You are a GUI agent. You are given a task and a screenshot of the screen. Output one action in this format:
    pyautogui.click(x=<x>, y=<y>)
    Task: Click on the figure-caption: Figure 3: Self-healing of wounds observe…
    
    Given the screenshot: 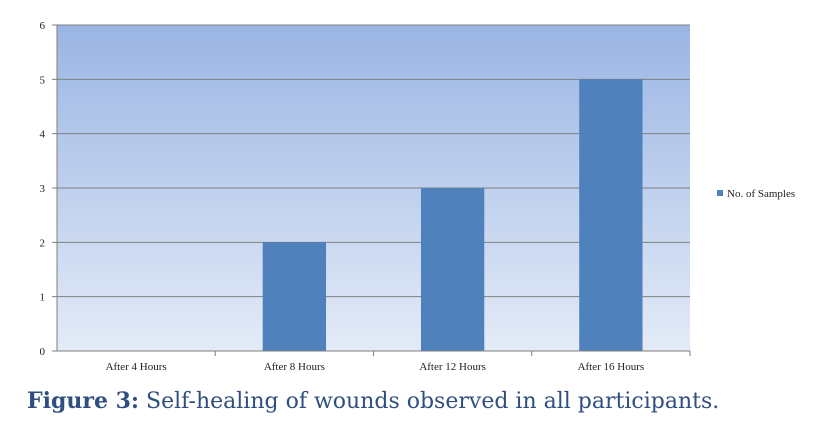 What is the action you would take?
    pyautogui.click(x=373, y=401)
    